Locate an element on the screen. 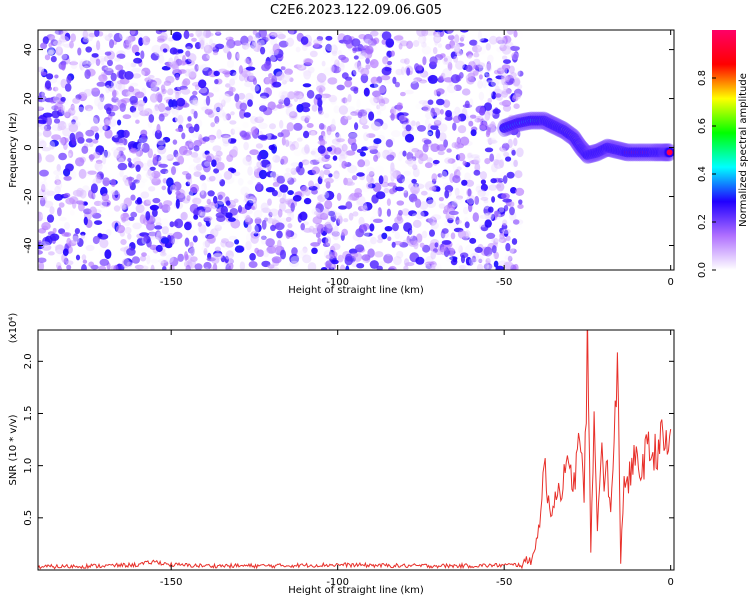  x-tick-label: 0 is located at coordinates (670, 582).